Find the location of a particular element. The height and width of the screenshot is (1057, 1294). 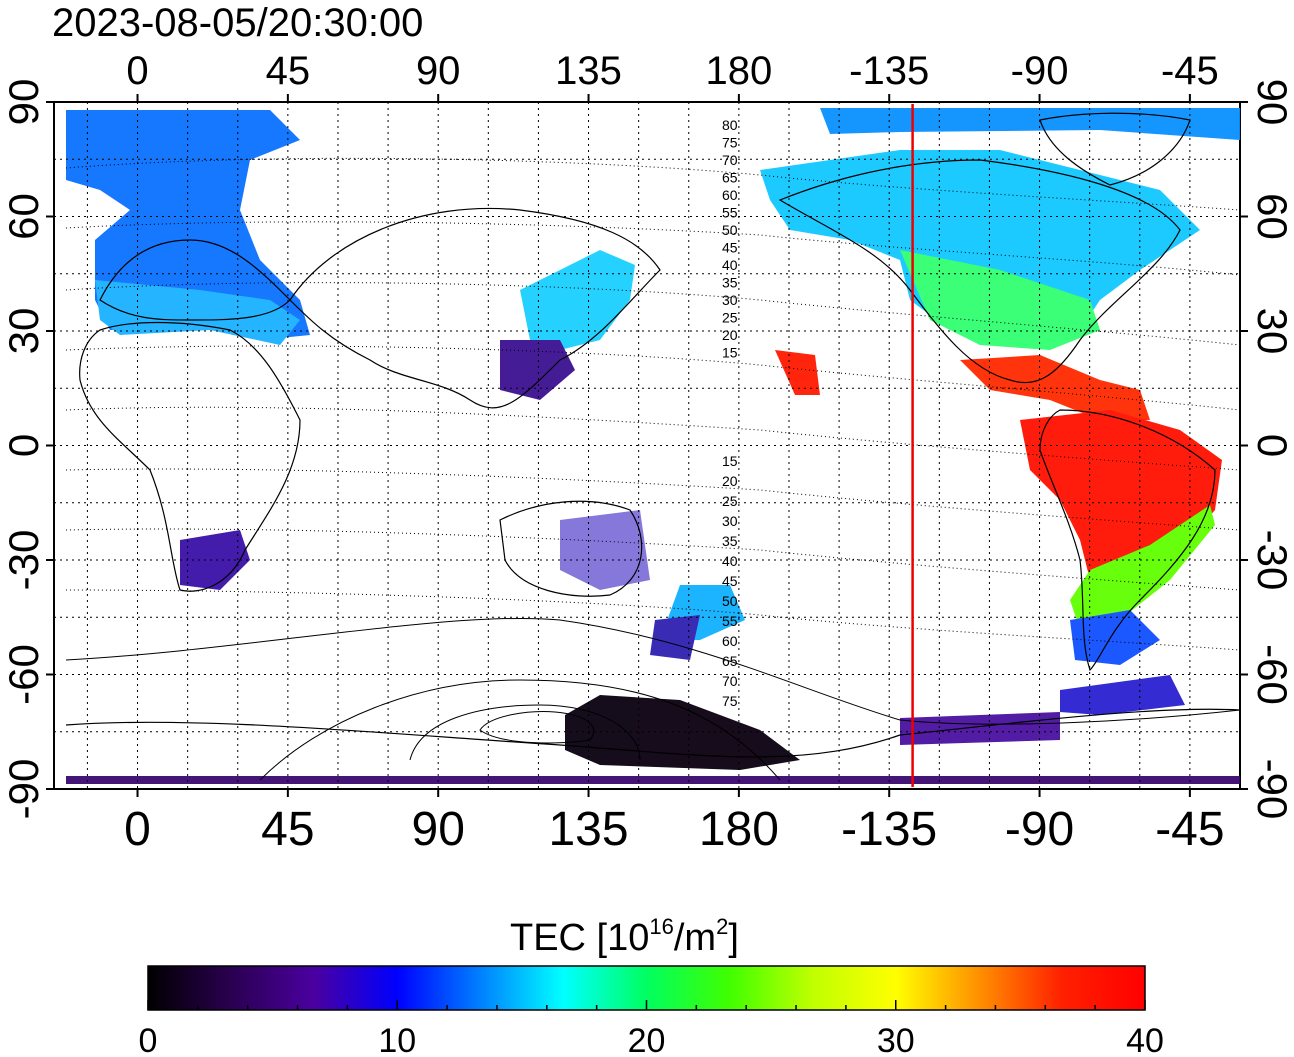

y-tick-label-right: -30 is located at coordinates (1271, 560).